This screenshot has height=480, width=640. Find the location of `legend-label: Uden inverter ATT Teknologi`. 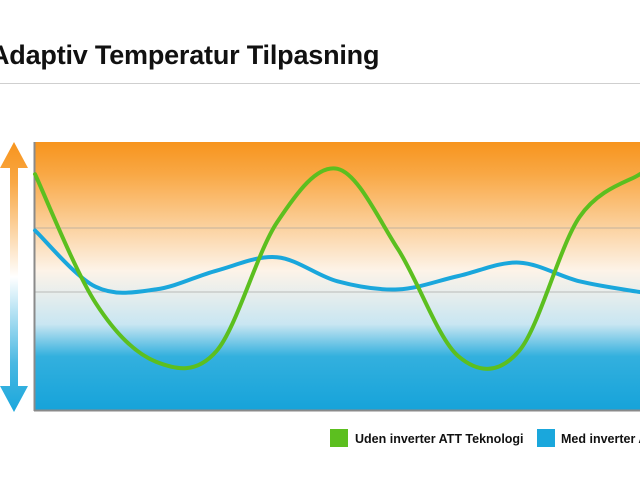

legend-label: Uden inverter ATT Teknologi is located at coordinates (439, 439).